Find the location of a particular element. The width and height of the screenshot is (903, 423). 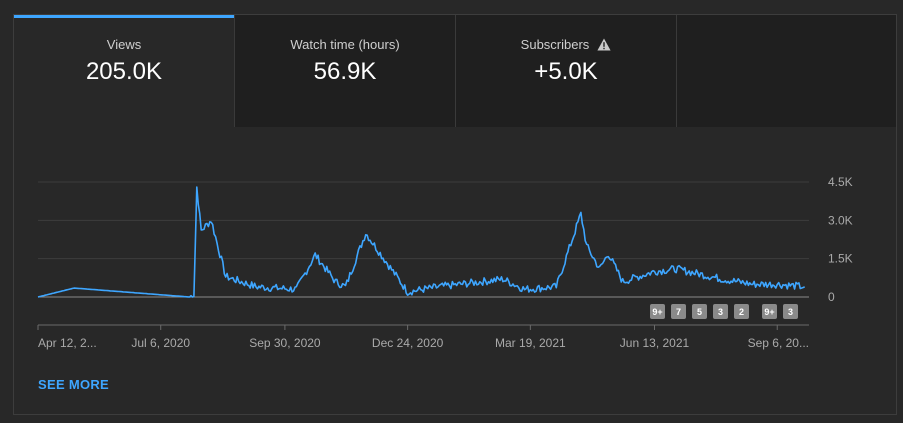

event-badge: 5 is located at coordinates (699, 311).